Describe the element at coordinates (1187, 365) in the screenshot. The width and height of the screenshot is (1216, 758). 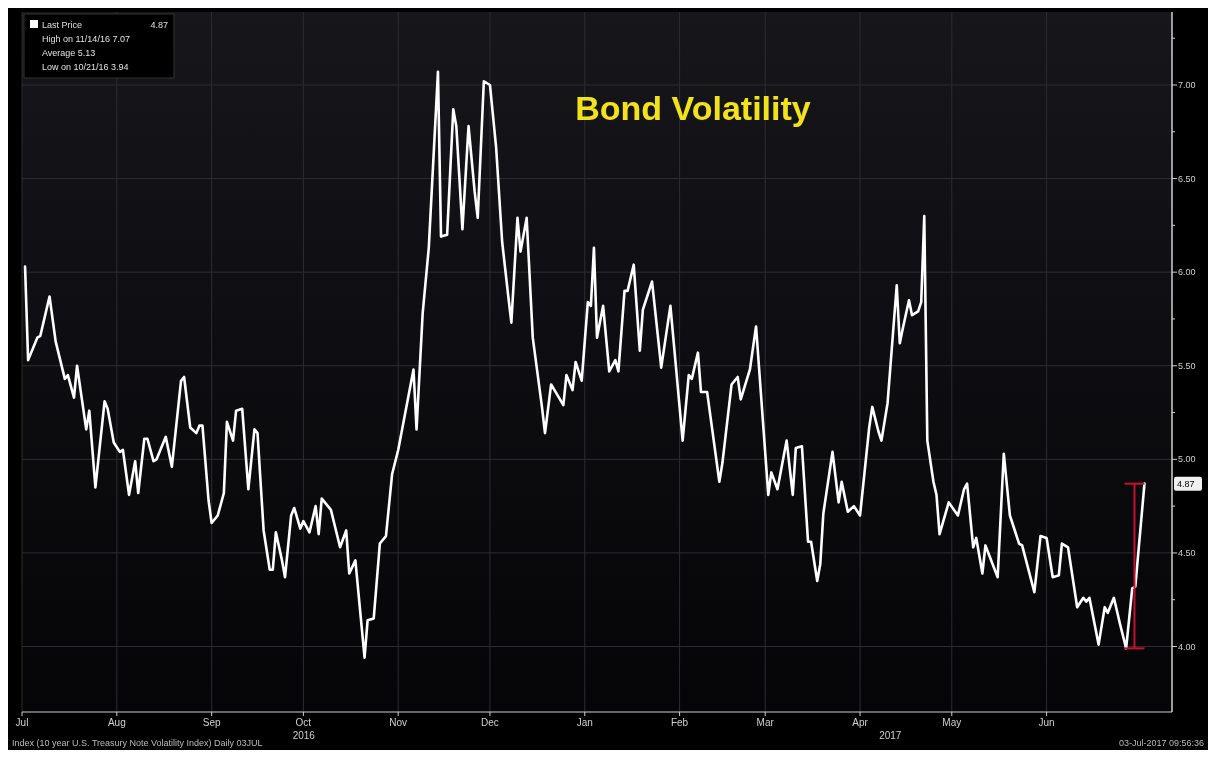
I see `y-tick-label: 5.50` at that location.